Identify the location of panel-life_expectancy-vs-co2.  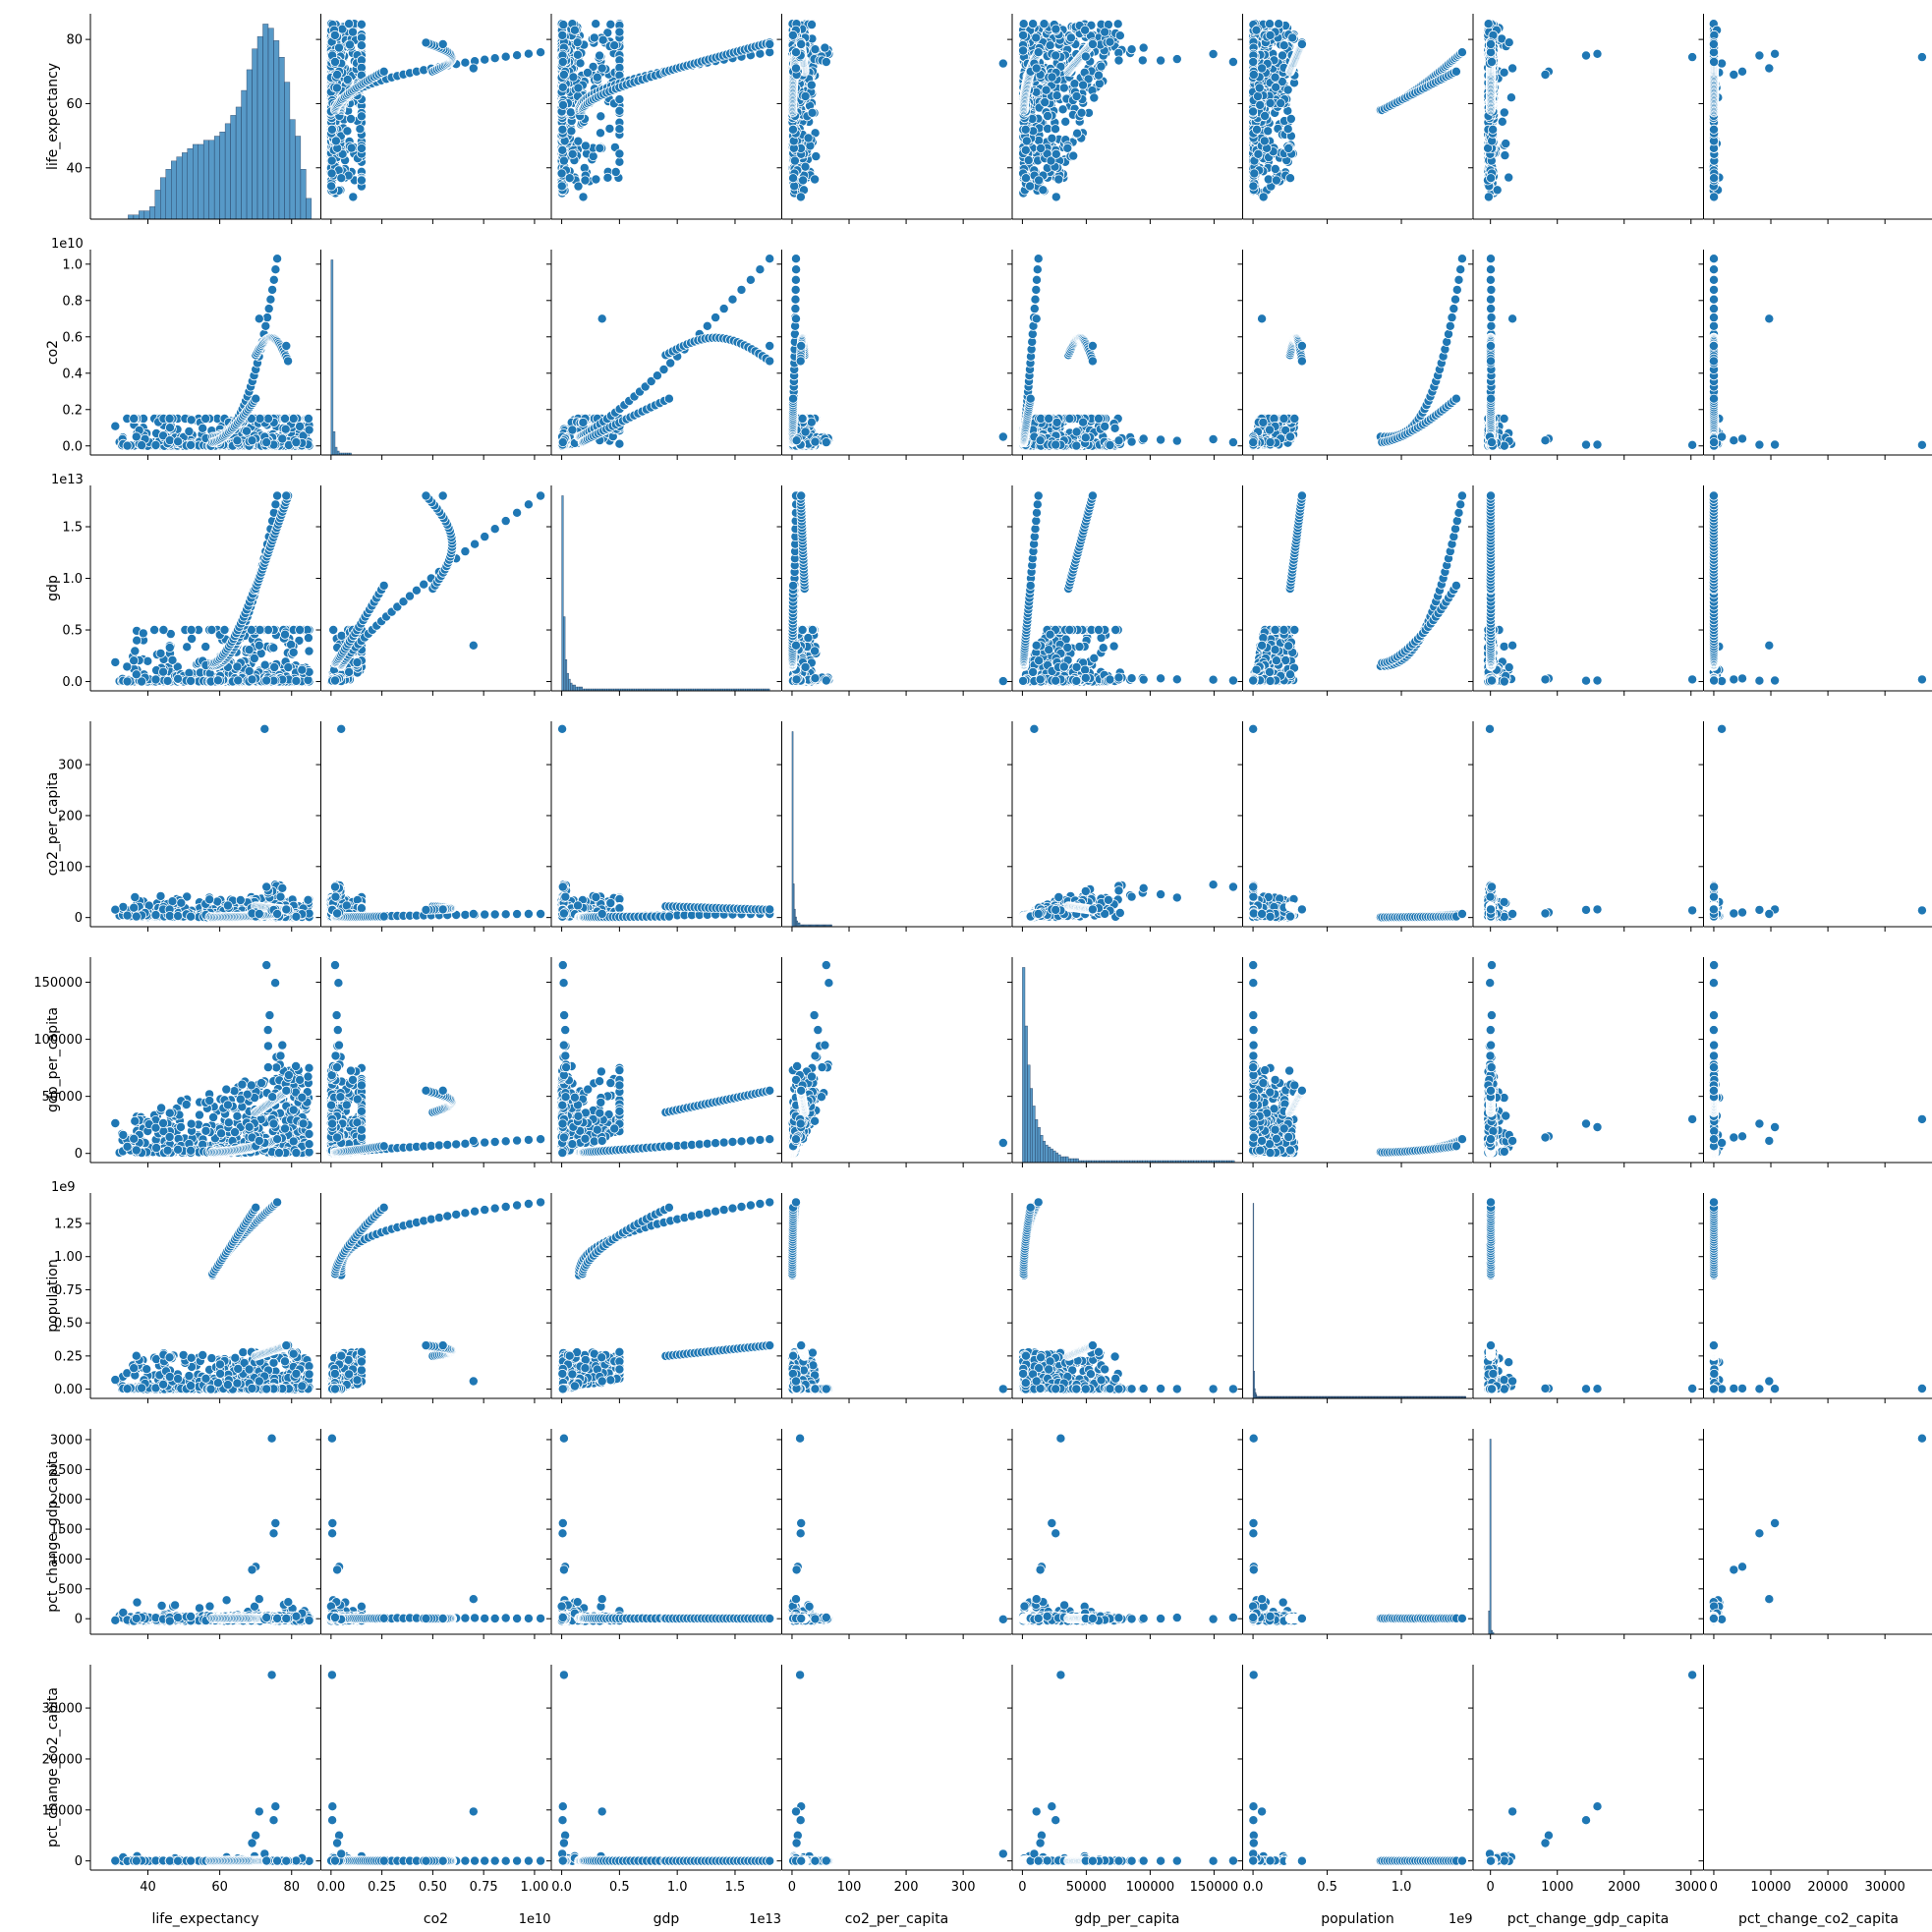
(433, 119).